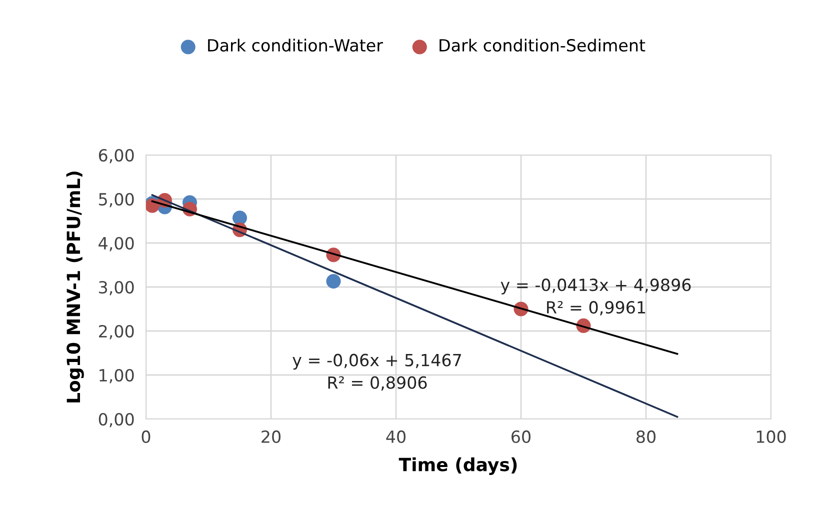  I want to click on x-tick-label: 40, so click(396, 437).